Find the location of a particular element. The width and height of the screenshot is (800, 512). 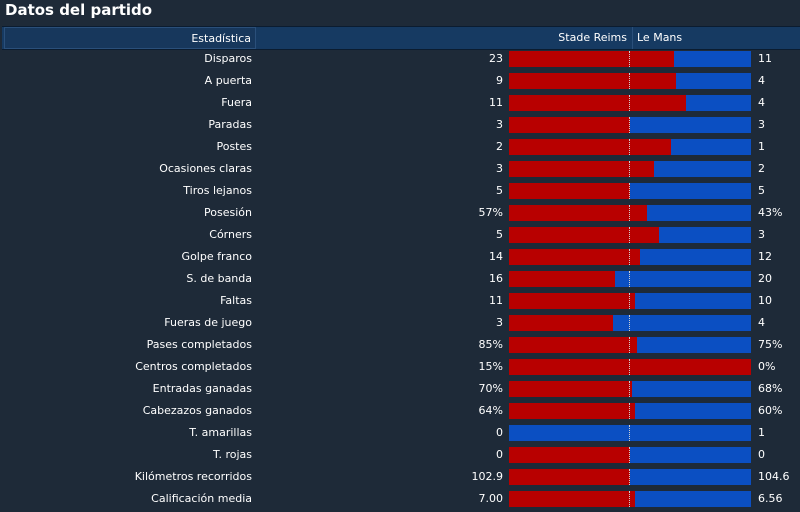

stat-label: Cabezazos ganados is located at coordinates (197, 410).